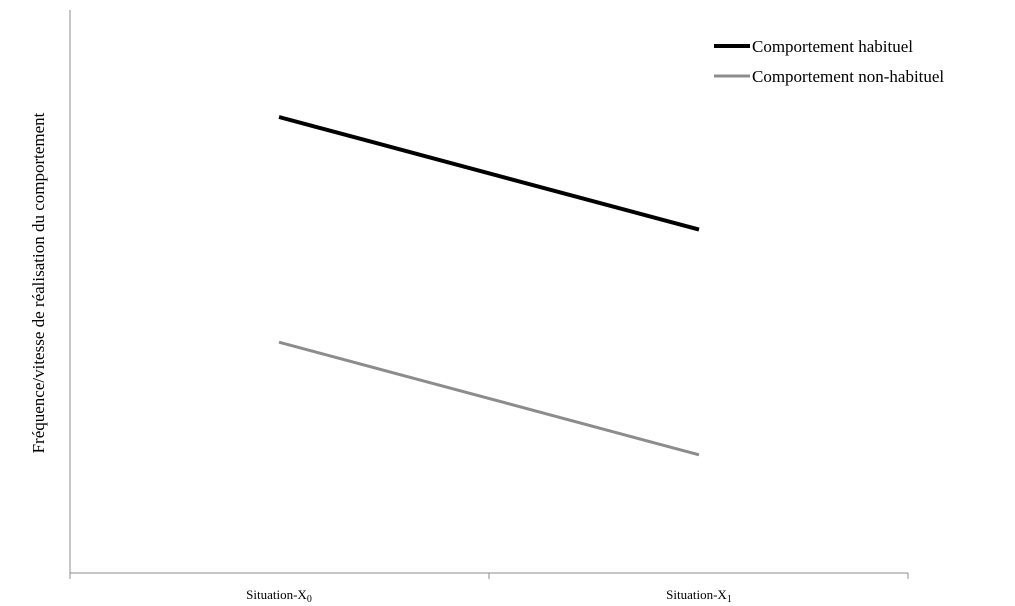 This screenshot has width=1015, height=606. Describe the element at coordinates (848, 76) in the screenshot. I see `legend-label-non-habituel: Comportement non-habituel` at that location.